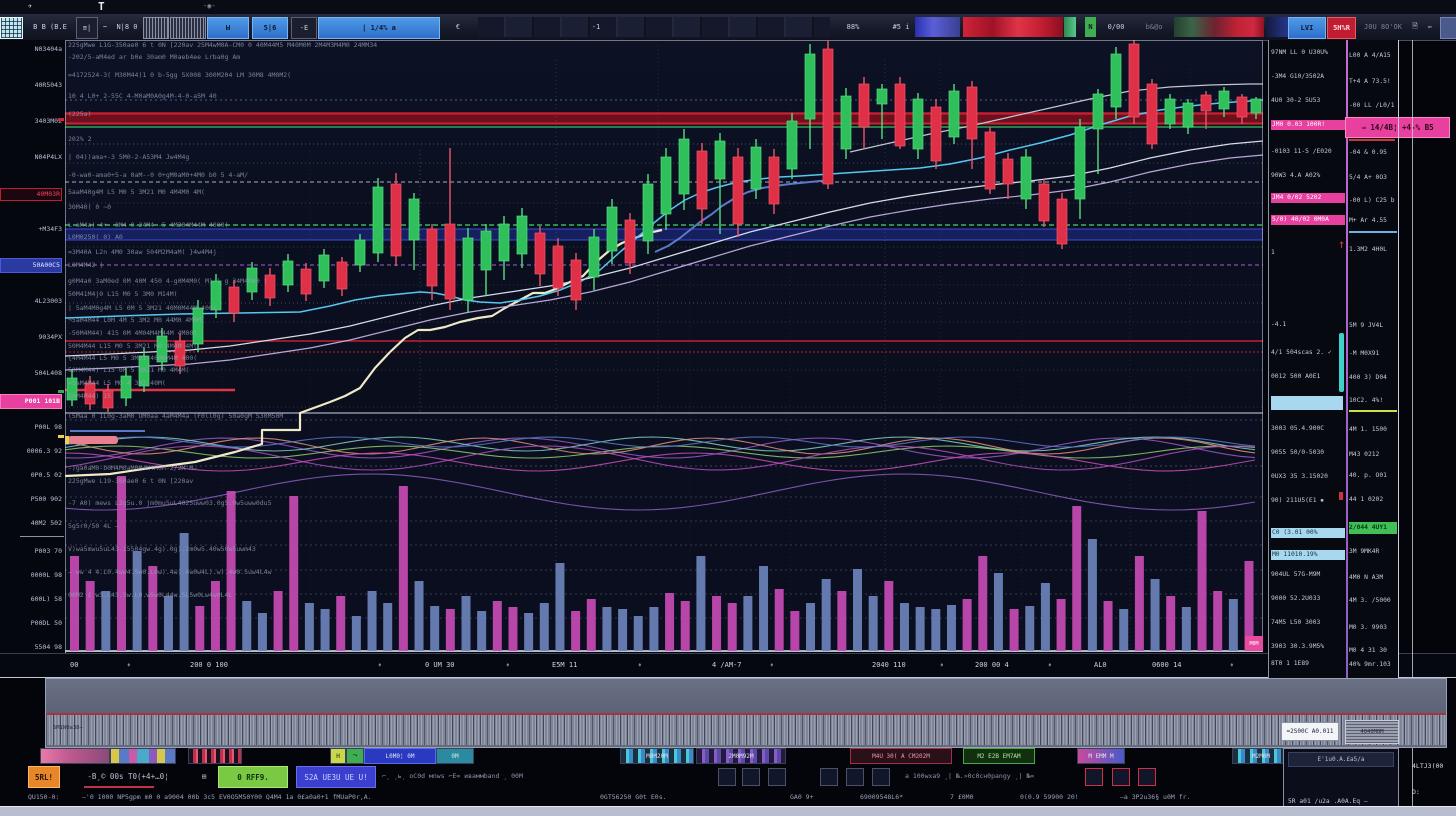 Image resolution: width=1456 pixels, height=816 pixels. What do you see at coordinates (209, 6) in the screenshot?
I see `eye-icon: -◉-` at bounding box center [209, 6].